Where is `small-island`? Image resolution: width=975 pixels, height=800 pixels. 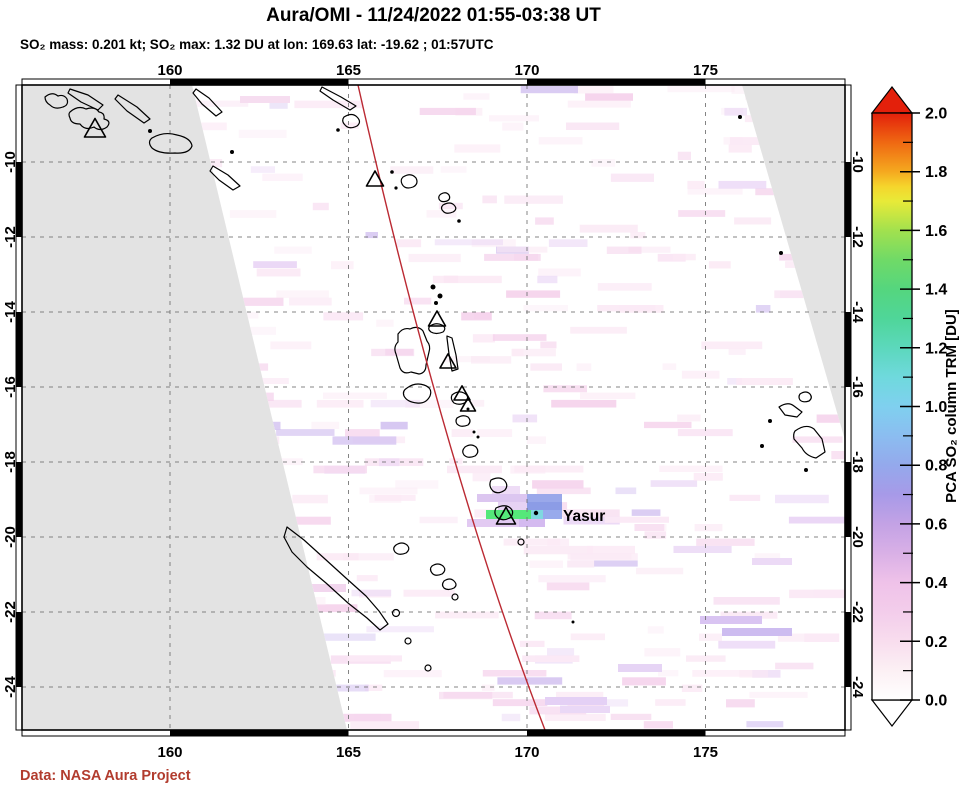
small-island is located at coordinates (521, 542).